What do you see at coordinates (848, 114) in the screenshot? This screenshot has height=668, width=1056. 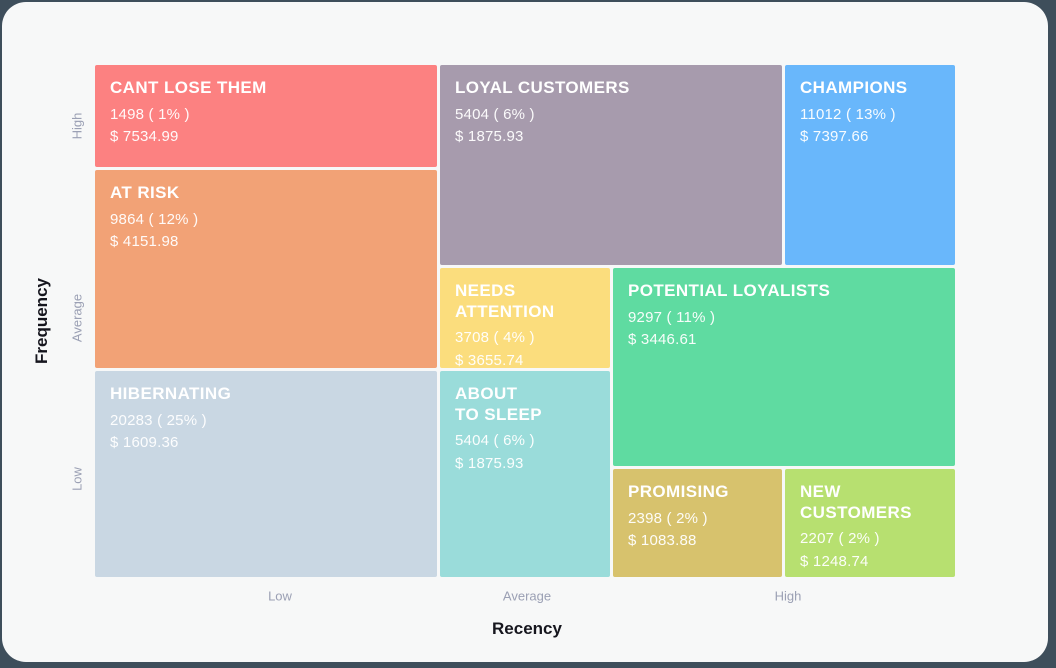 I see `segment-count: 11012 ( 13% )` at bounding box center [848, 114].